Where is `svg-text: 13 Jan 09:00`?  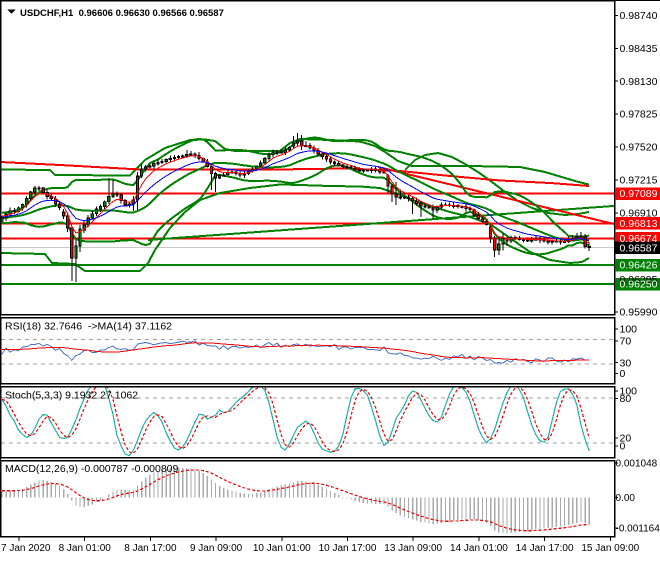 svg-text: 13 Jan 09:00 is located at coordinates (413, 548).